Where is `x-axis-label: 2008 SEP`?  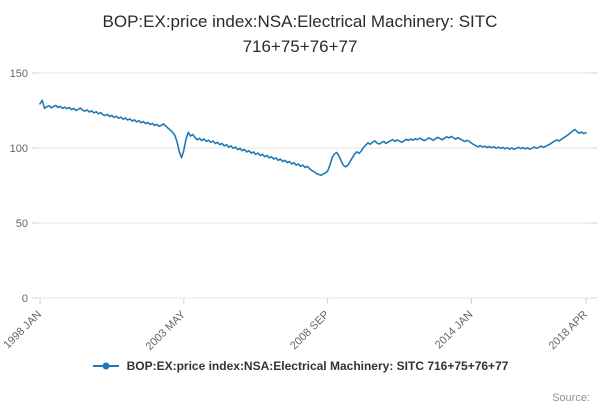 x-axis-label: 2008 SEP is located at coordinates (310, 331).